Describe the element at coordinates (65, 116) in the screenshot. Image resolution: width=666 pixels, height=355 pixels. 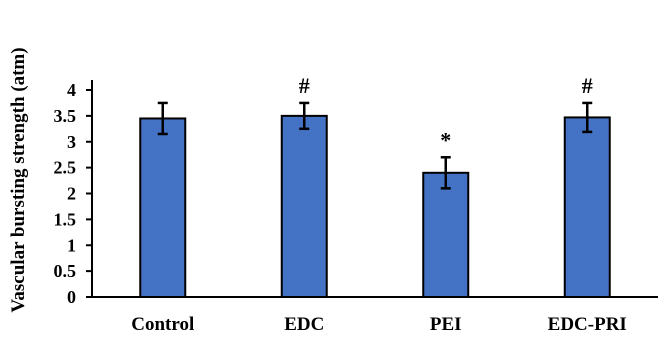
I see `y-tick-label: 3.5` at that location.